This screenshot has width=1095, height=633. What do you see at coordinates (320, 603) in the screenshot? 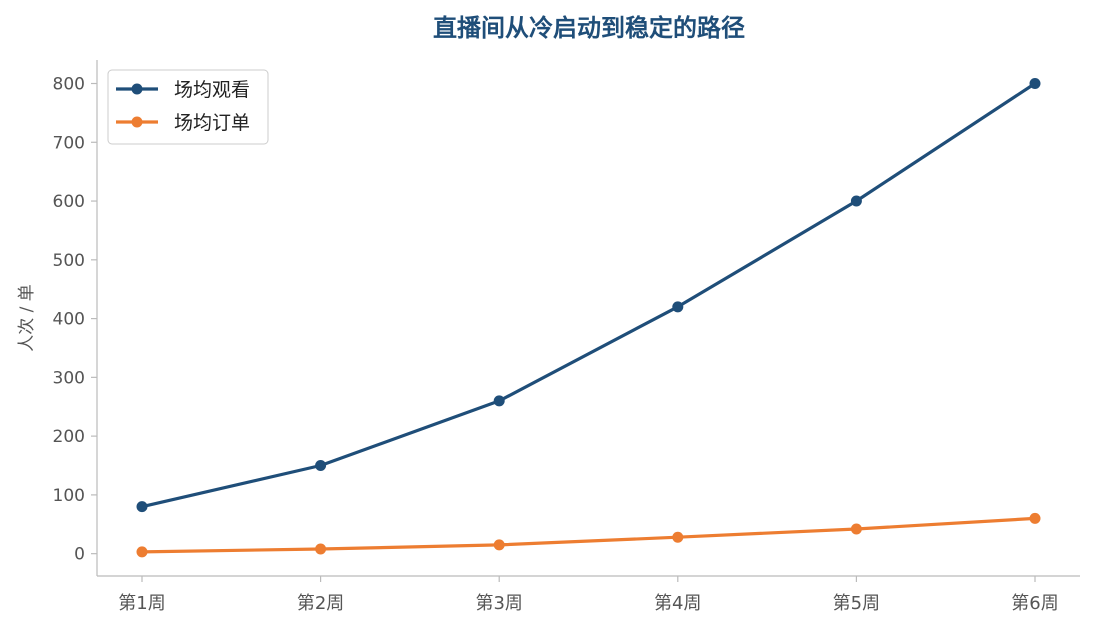
I see `x-tick-label: 第2周` at bounding box center [320, 603].